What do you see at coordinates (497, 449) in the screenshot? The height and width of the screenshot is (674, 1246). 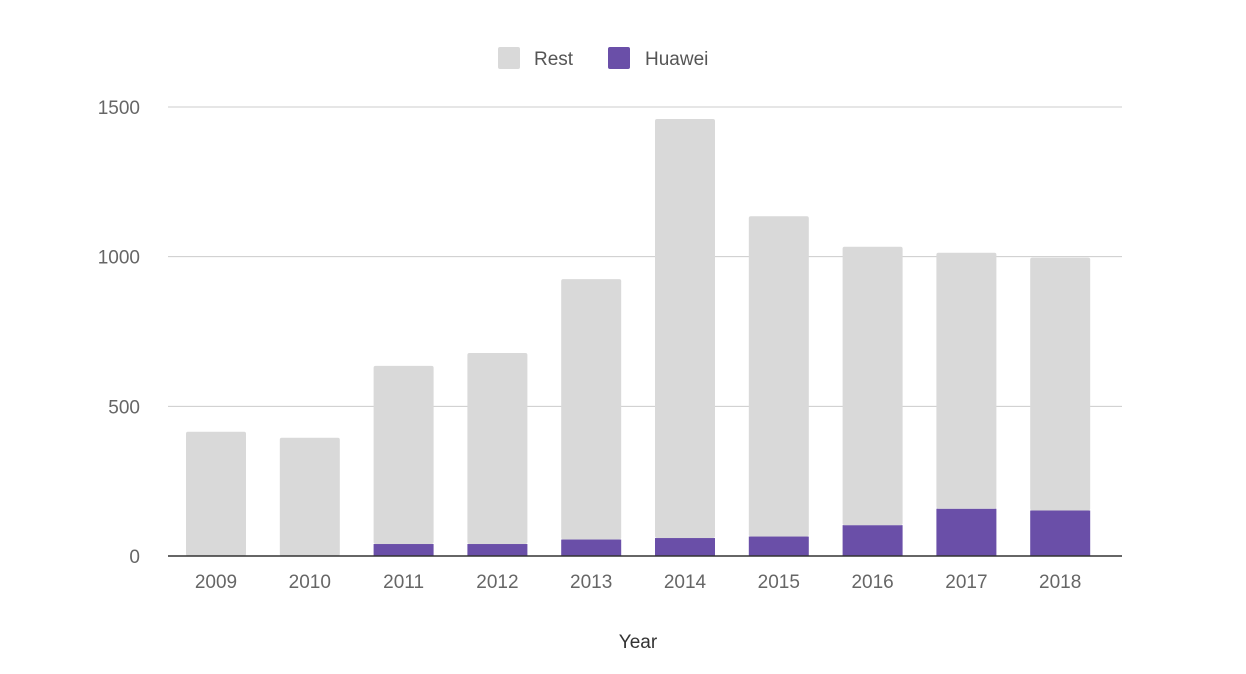 I see `bar-rest-2012` at bounding box center [497, 449].